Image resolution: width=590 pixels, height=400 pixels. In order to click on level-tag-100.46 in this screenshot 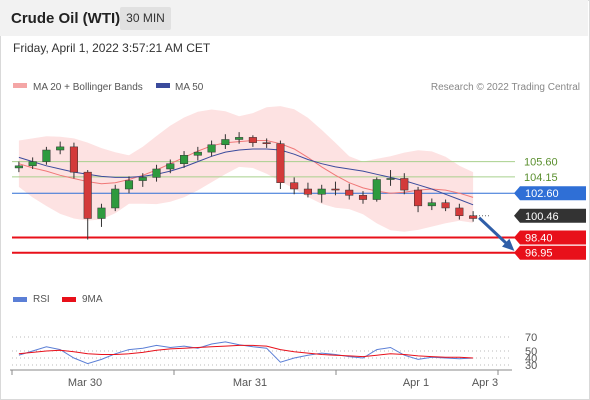, I will do `click(550, 215)`.